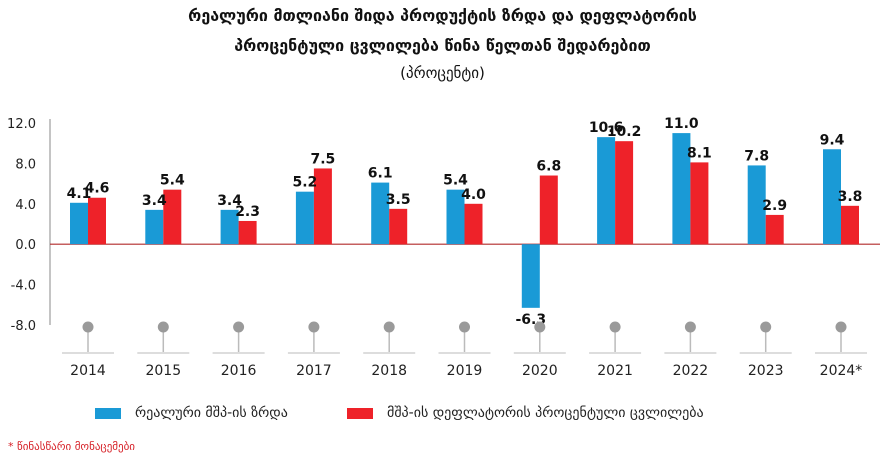 The height and width of the screenshot is (457, 885). What do you see at coordinates (398, 200) in the screenshot?
I see `data-label: 3.5` at bounding box center [398, 200].